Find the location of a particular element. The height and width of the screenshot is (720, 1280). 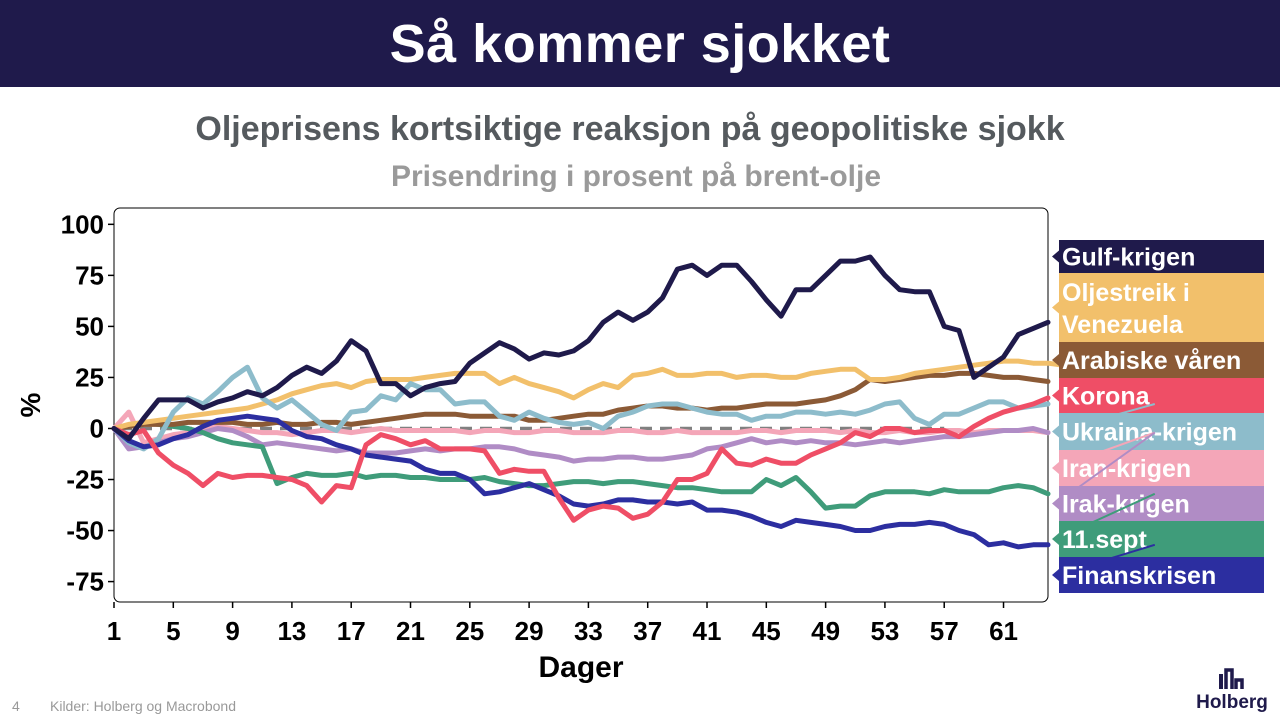

x-tick-label: 53 is located at coordinates (884, 631).